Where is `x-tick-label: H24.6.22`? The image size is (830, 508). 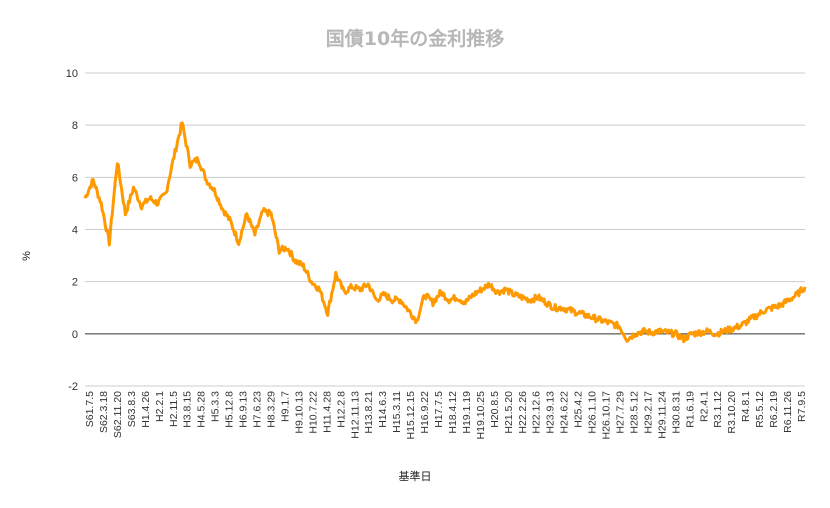 x-tick-label: H24.6.22 is located at coordinates (565, 412).